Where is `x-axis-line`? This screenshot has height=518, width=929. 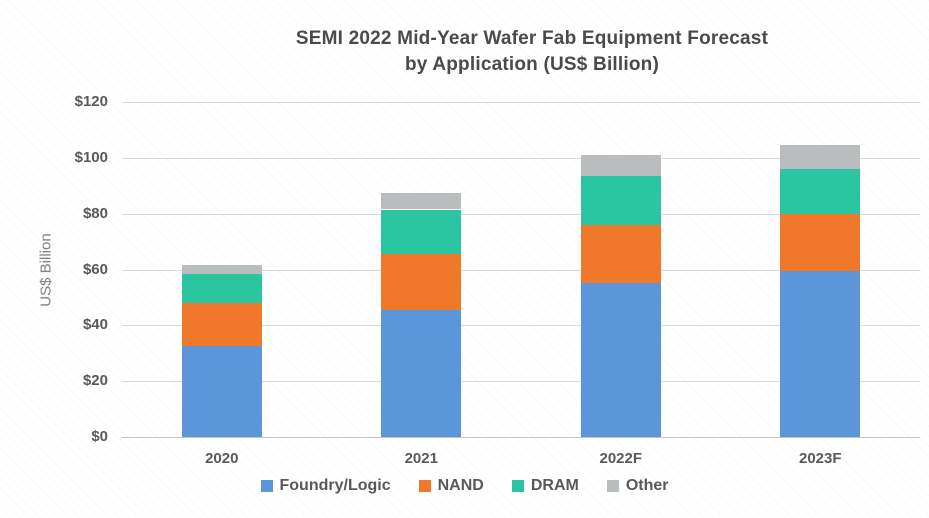 x-axis-line is located at coordinates (521, 437).